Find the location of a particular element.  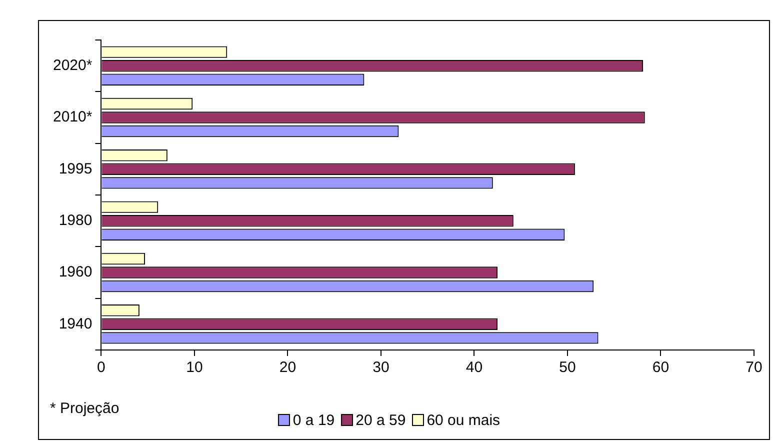

legend-label: 0 a 19 is located at coordinates (313, 420).